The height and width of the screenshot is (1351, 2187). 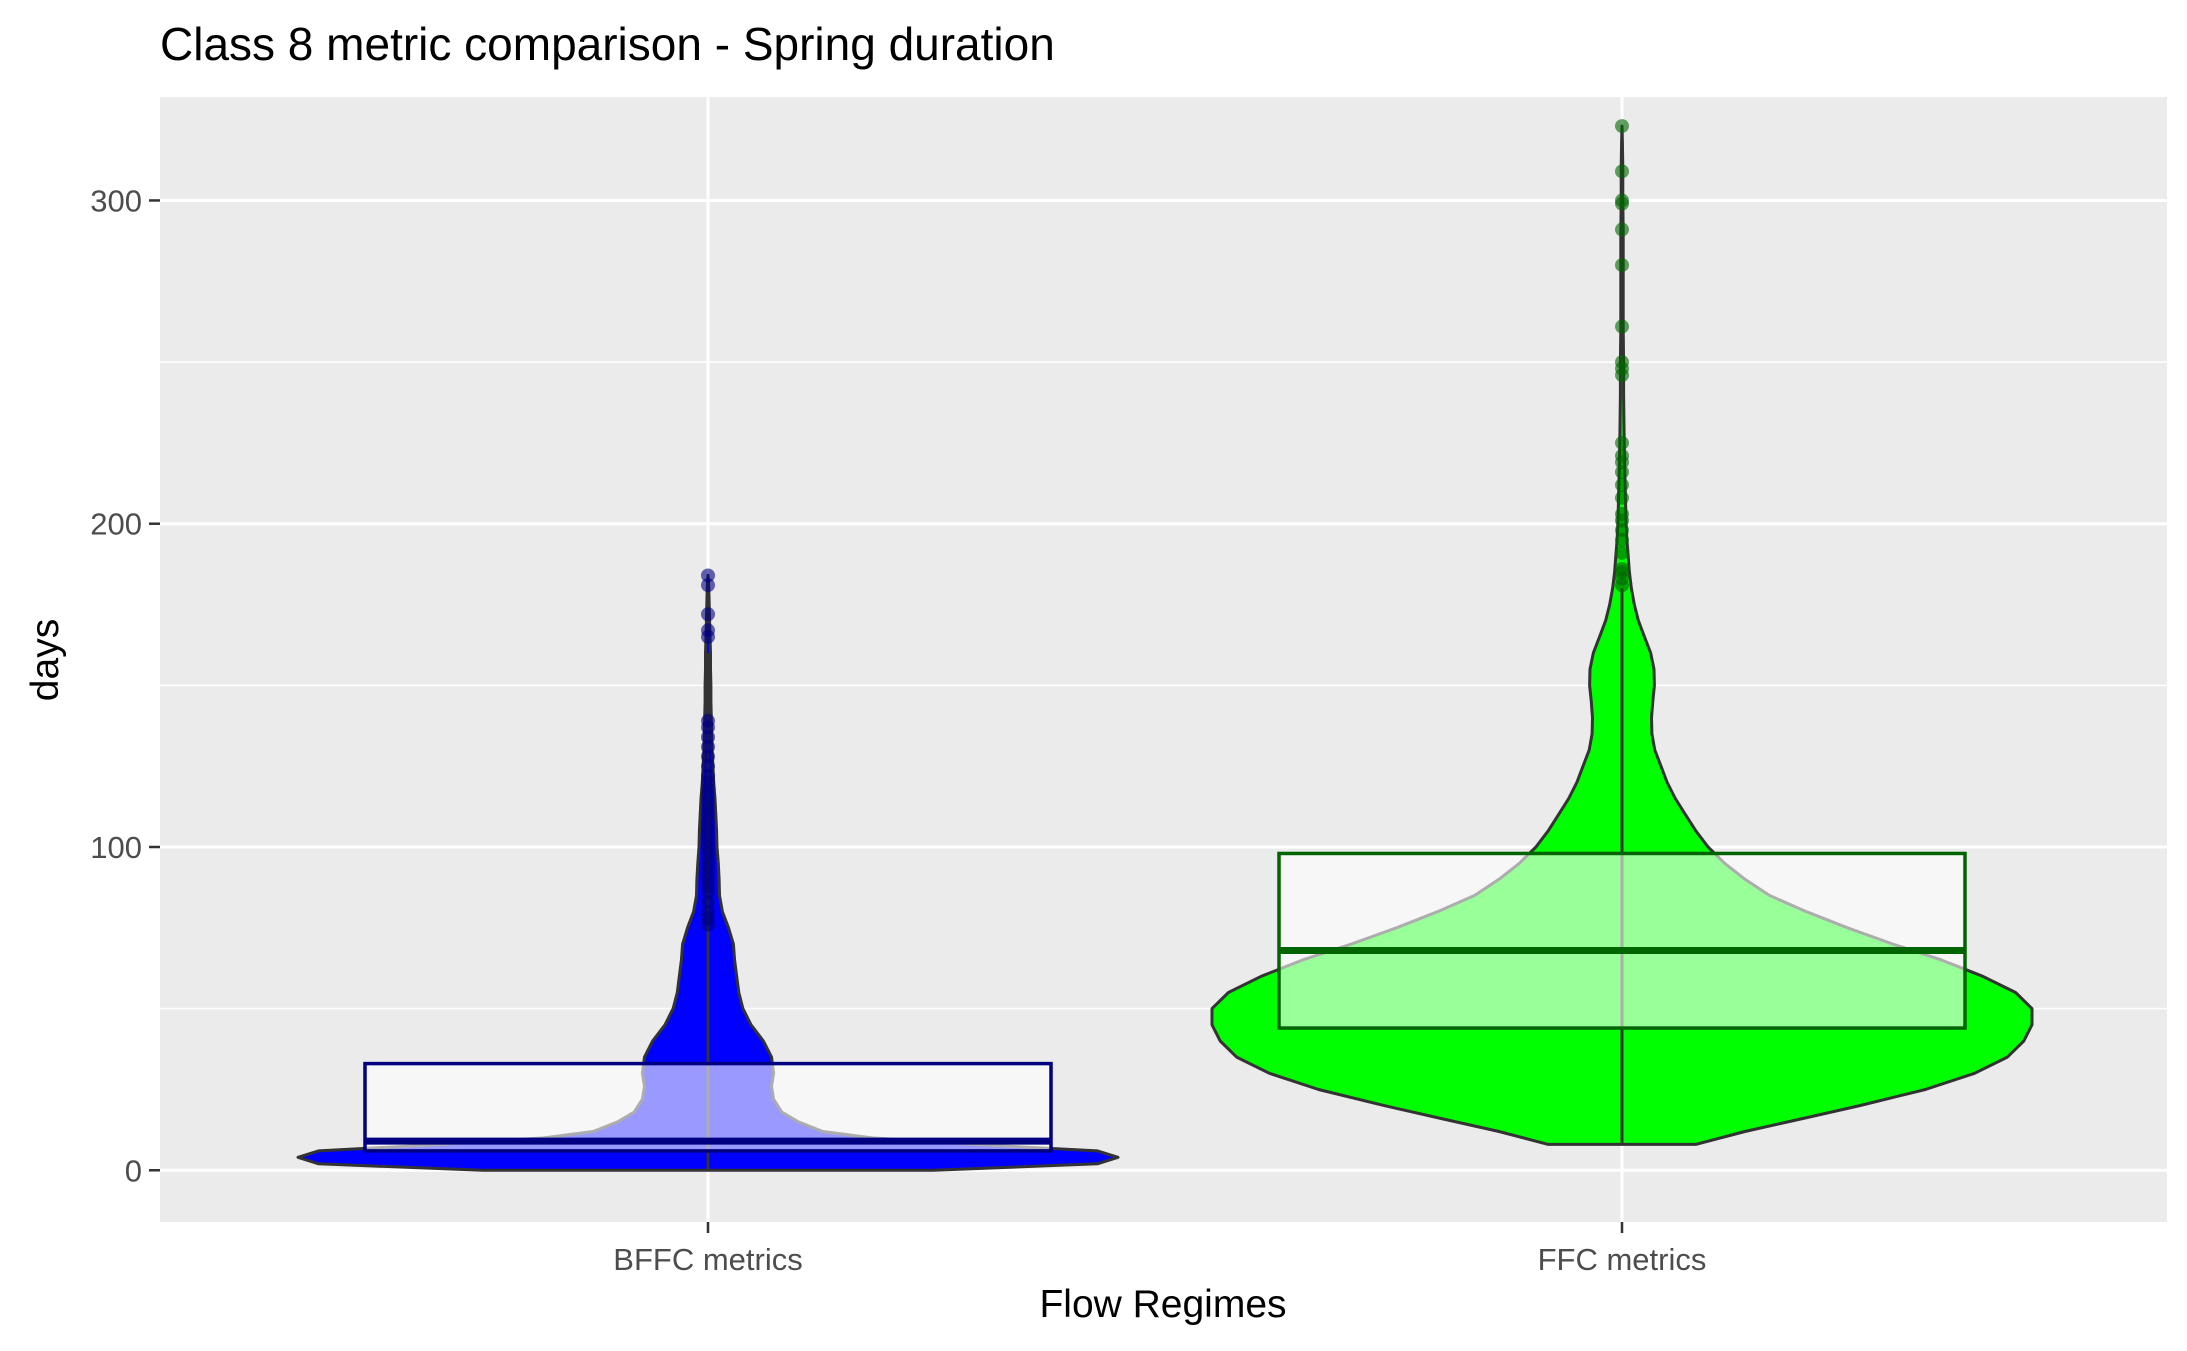 What do you see at coordinates (116, 524) in the screenshot?
I see `y-tick-label: 200` at bounding box center [116, 524].